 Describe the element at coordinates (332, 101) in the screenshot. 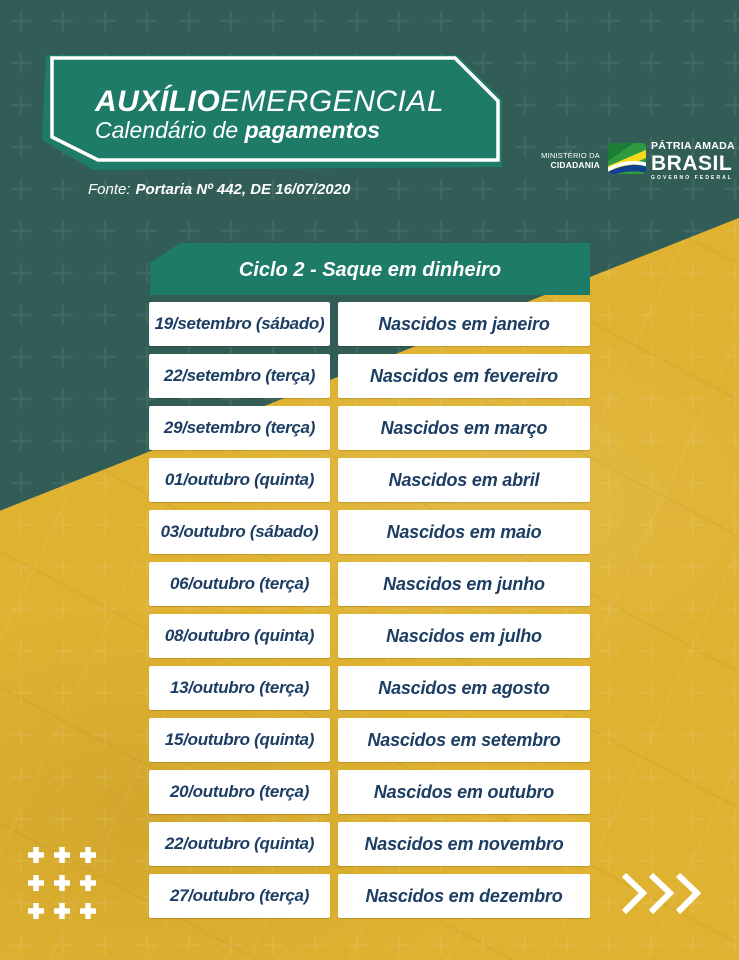

I see `title-light: EMERGENCIAL` at that location.